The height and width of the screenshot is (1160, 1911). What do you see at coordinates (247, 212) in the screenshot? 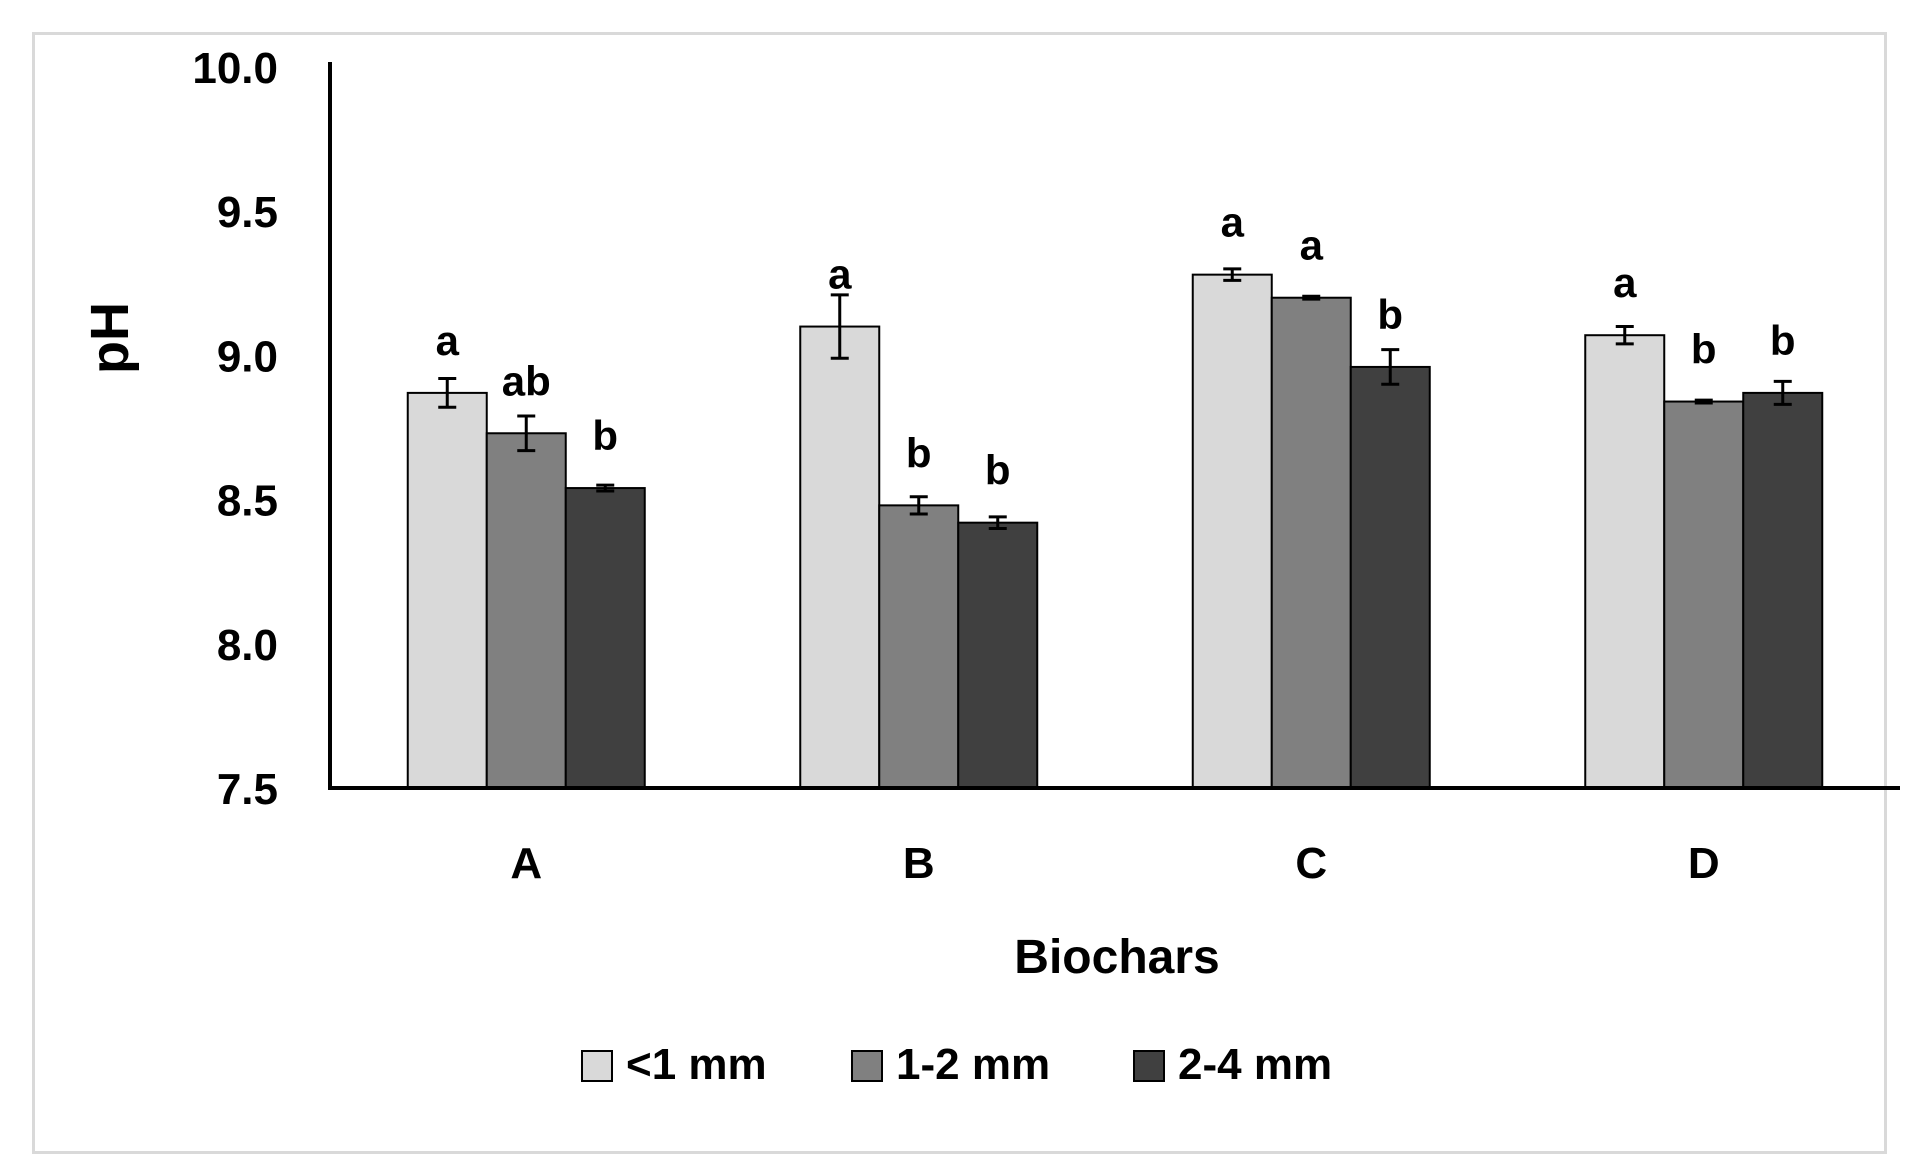
I see `y-tick-label: 9.5` at bounding box center [247, 212].